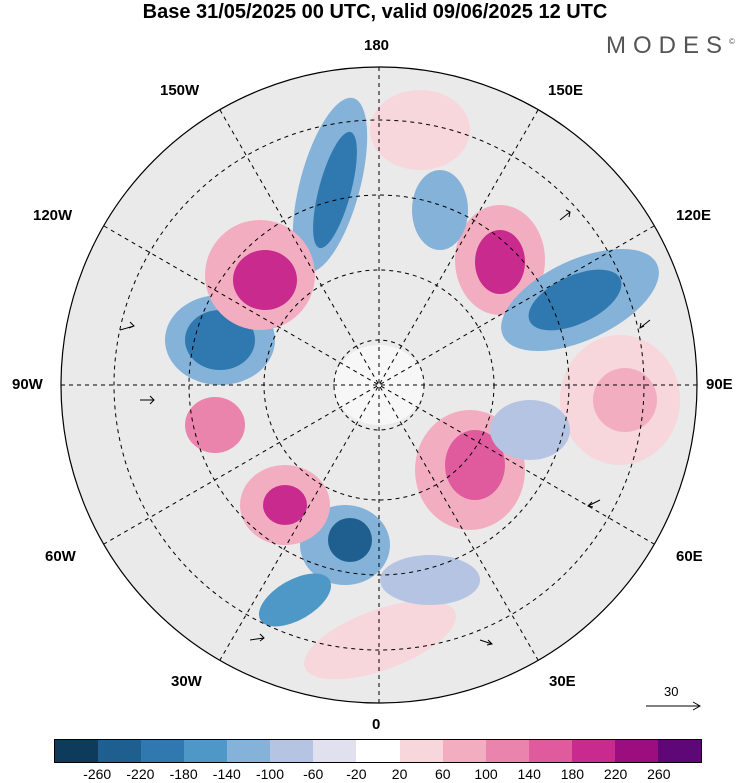 This screenshot has height=783, width=750. Describe the element at coordinates (377, 45) in the screenshot. I see `label-180: 180` at that location.